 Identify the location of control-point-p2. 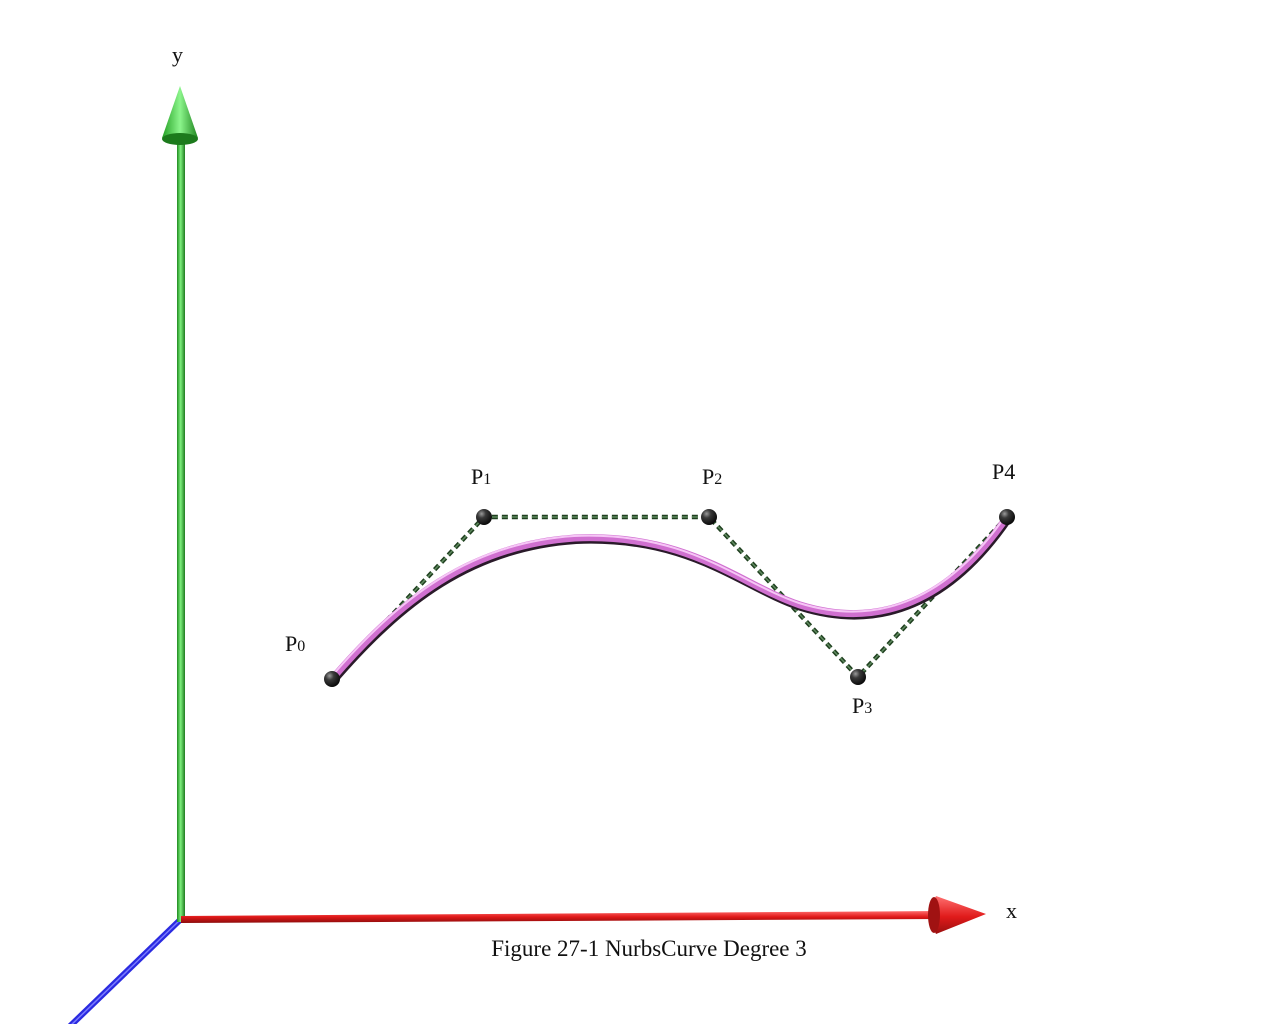
(709, 517).